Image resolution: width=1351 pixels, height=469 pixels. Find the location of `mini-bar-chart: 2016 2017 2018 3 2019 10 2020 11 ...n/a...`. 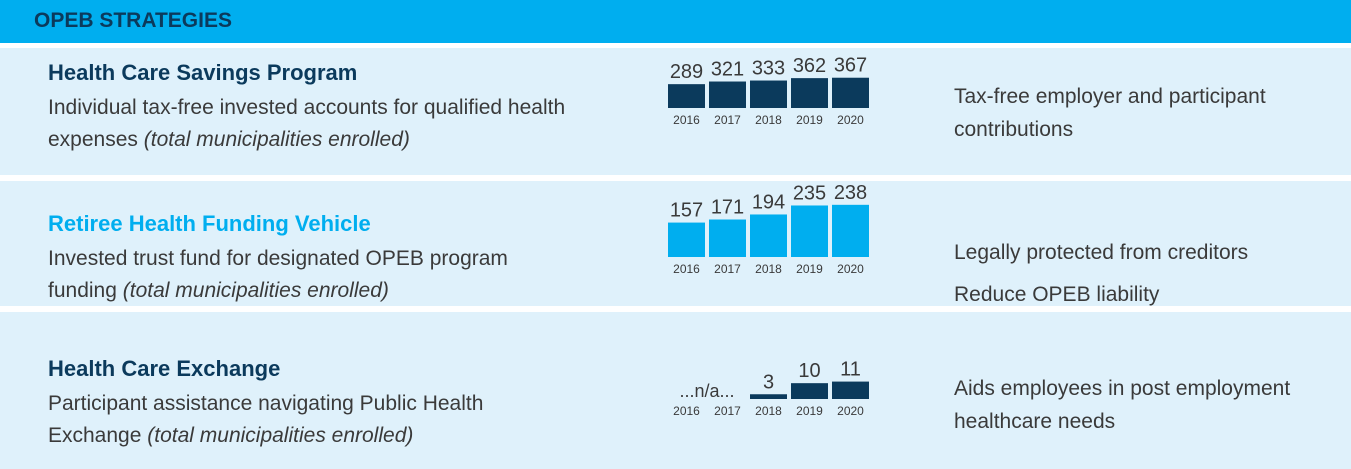

mini-bar-chart: 2016 2017 2018 3 2019 10 2020 11 ...n/a... is located at coordinates (771, 388).